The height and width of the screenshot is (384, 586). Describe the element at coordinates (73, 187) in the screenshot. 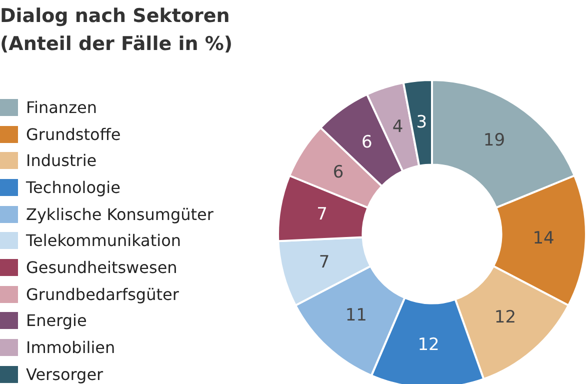

I see `legend-label: Technologie` at that location.